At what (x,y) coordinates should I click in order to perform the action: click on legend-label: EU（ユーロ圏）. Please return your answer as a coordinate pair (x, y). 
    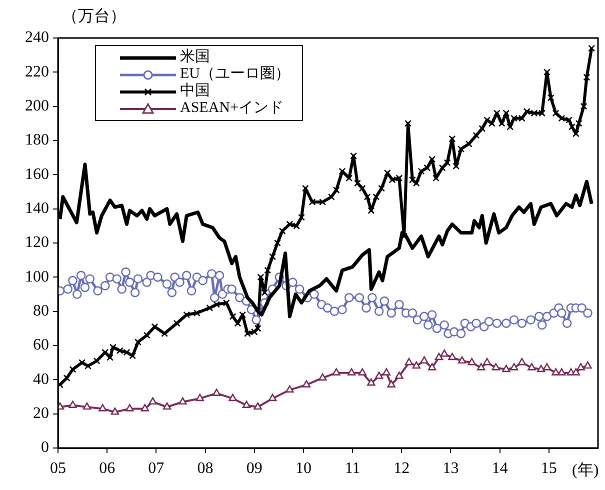
    Looking at the image, I should click on (235, 74).